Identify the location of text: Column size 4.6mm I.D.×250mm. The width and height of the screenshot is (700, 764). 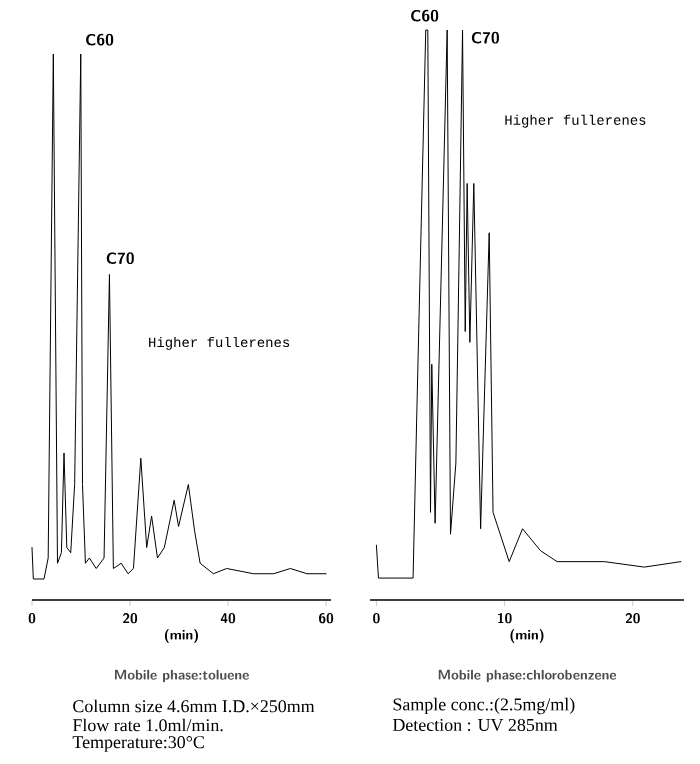
(194, 706).